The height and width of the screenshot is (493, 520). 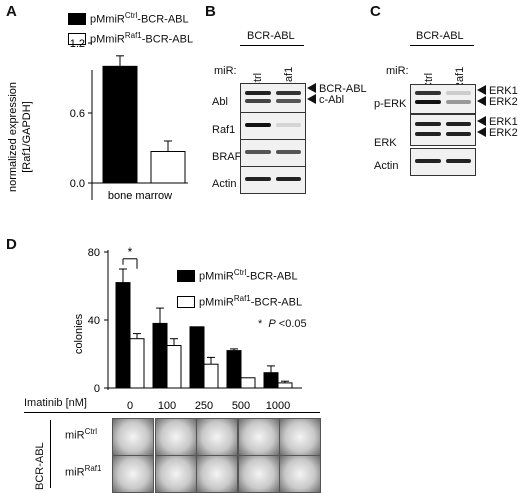 What do you see at coordinates (503, 122) in the screenshot?
I see `blot-c-erk-erk1: ERK1` at bounding box center [503, 122].